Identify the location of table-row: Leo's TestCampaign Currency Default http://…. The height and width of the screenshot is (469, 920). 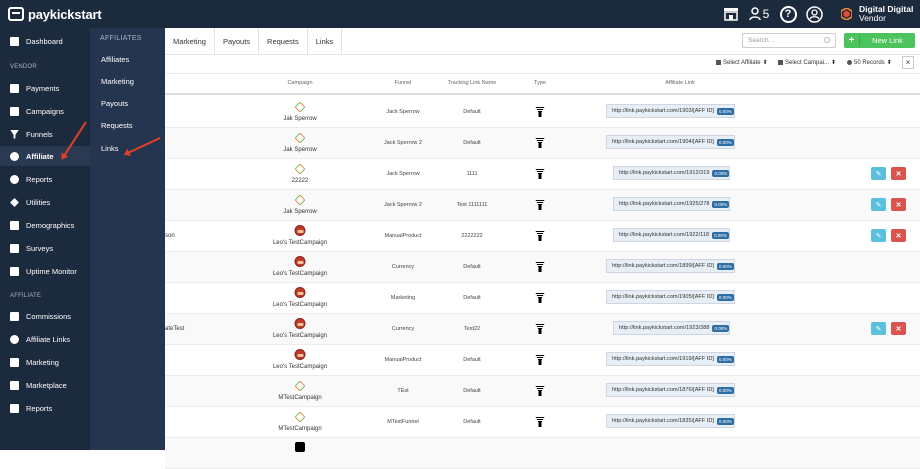
(542, 267).